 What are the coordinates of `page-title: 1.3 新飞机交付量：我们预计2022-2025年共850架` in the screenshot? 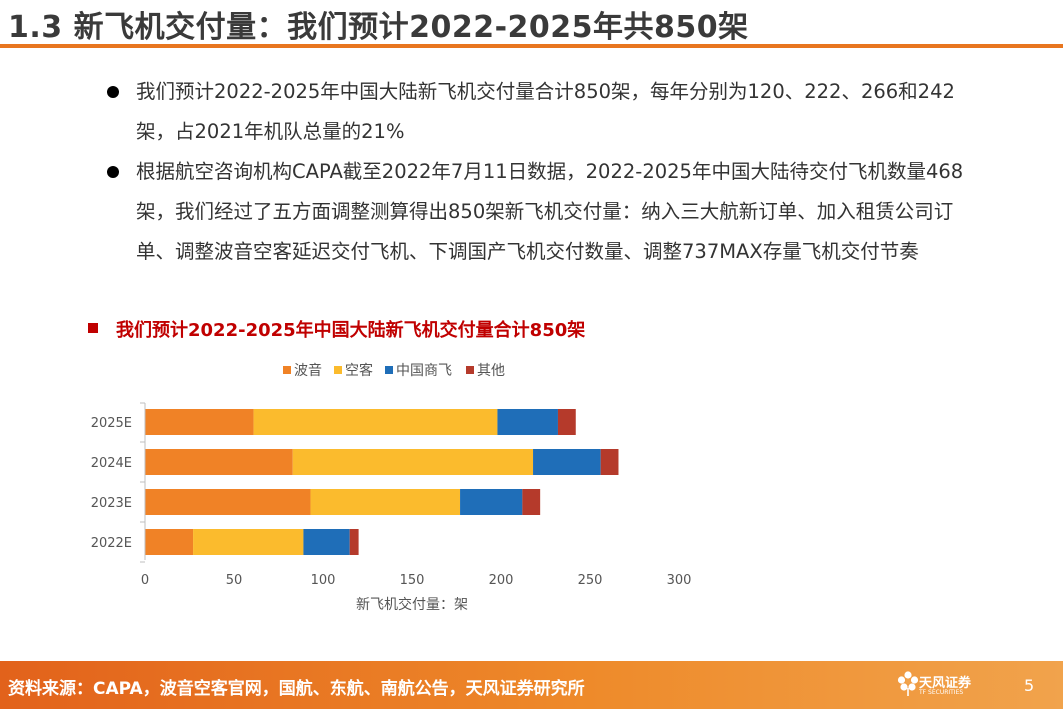 It's located at (378, 27).